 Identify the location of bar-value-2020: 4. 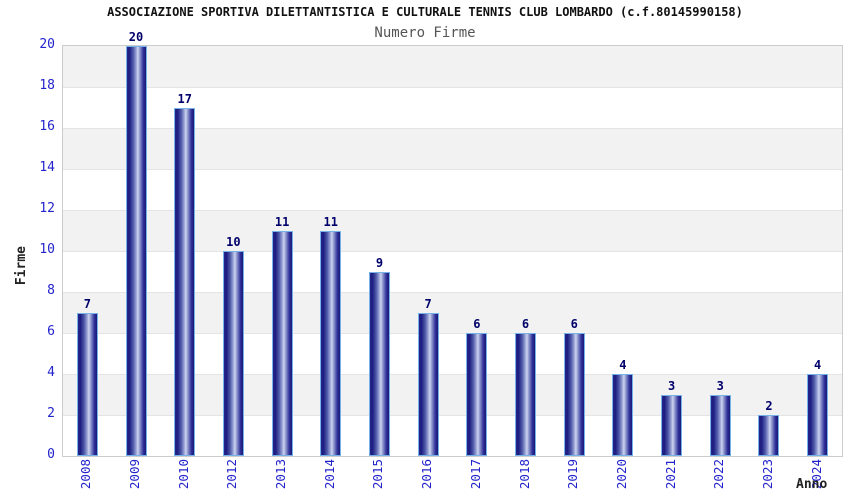
(623, 365).